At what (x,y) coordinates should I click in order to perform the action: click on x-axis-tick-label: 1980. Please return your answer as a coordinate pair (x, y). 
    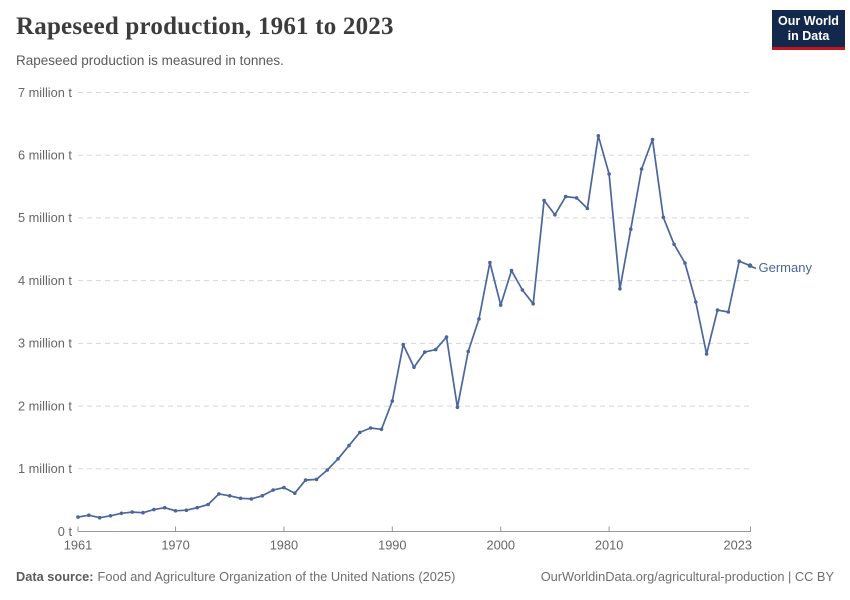
    Looking at the image, I should click on (284, 545).